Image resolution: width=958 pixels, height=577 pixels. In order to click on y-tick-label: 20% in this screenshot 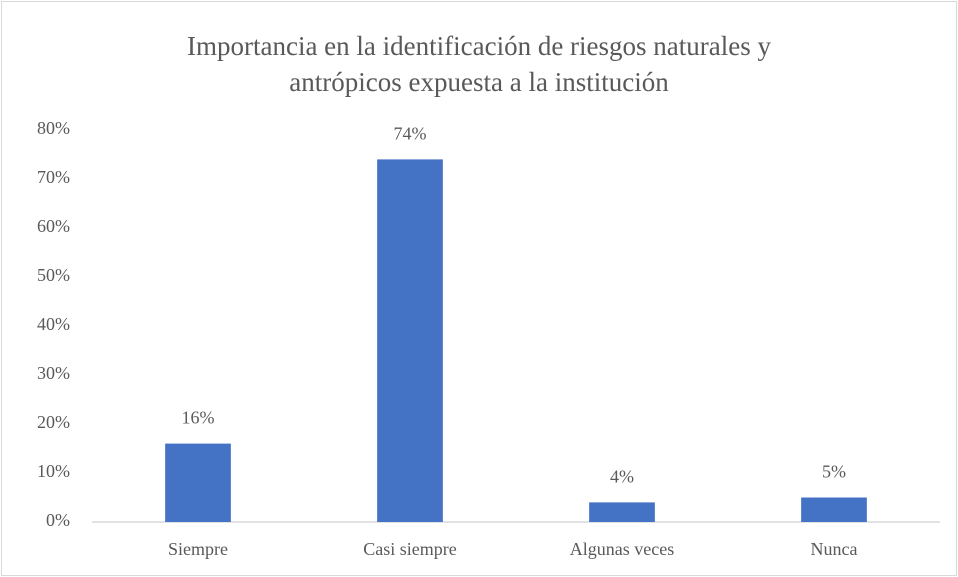, I will do `click(53, 422)`.